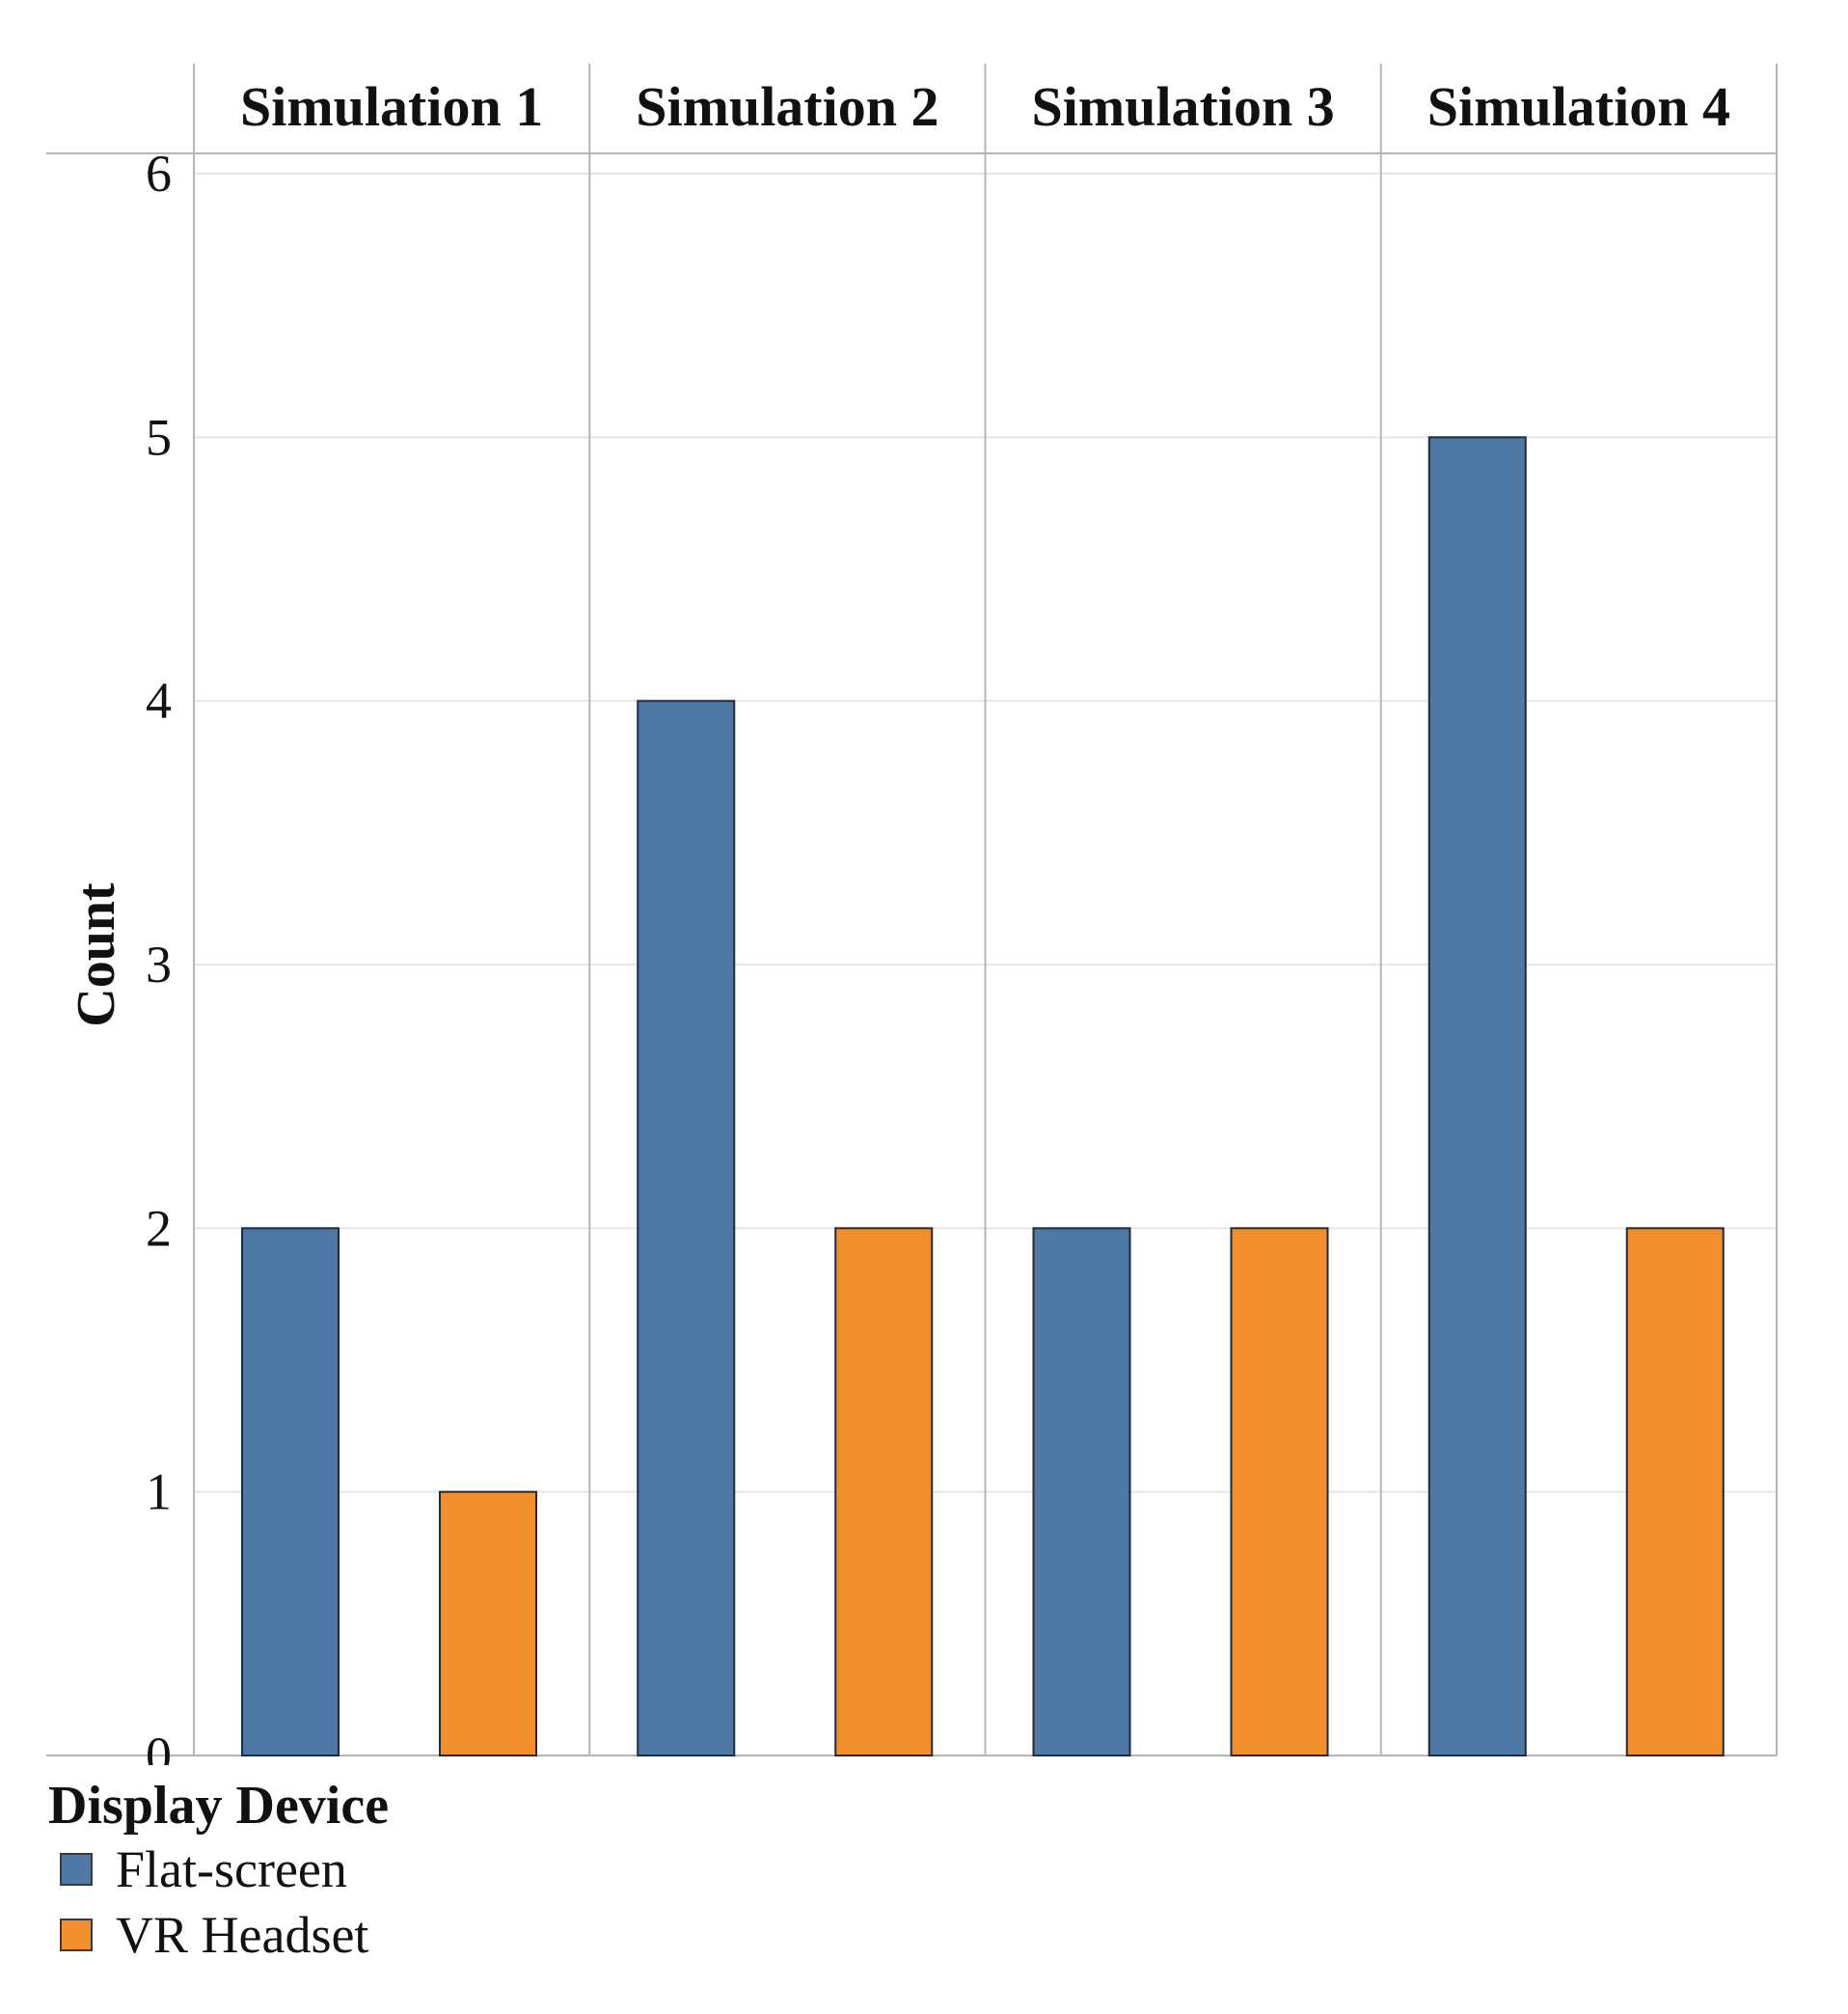  What do you see at coordinates (76, 1935) in the screenshot?
I see `legend-swatch-vr-headset` at bounding box center [76, 1935].